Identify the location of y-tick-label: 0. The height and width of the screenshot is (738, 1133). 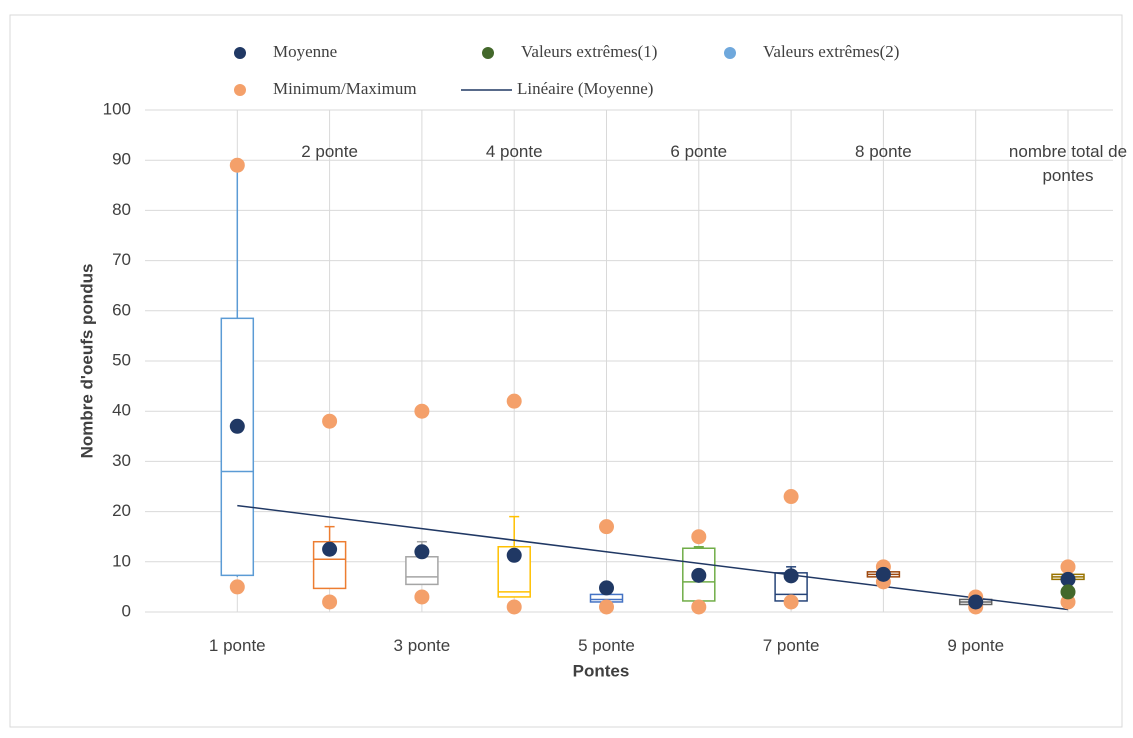
(126, 610).